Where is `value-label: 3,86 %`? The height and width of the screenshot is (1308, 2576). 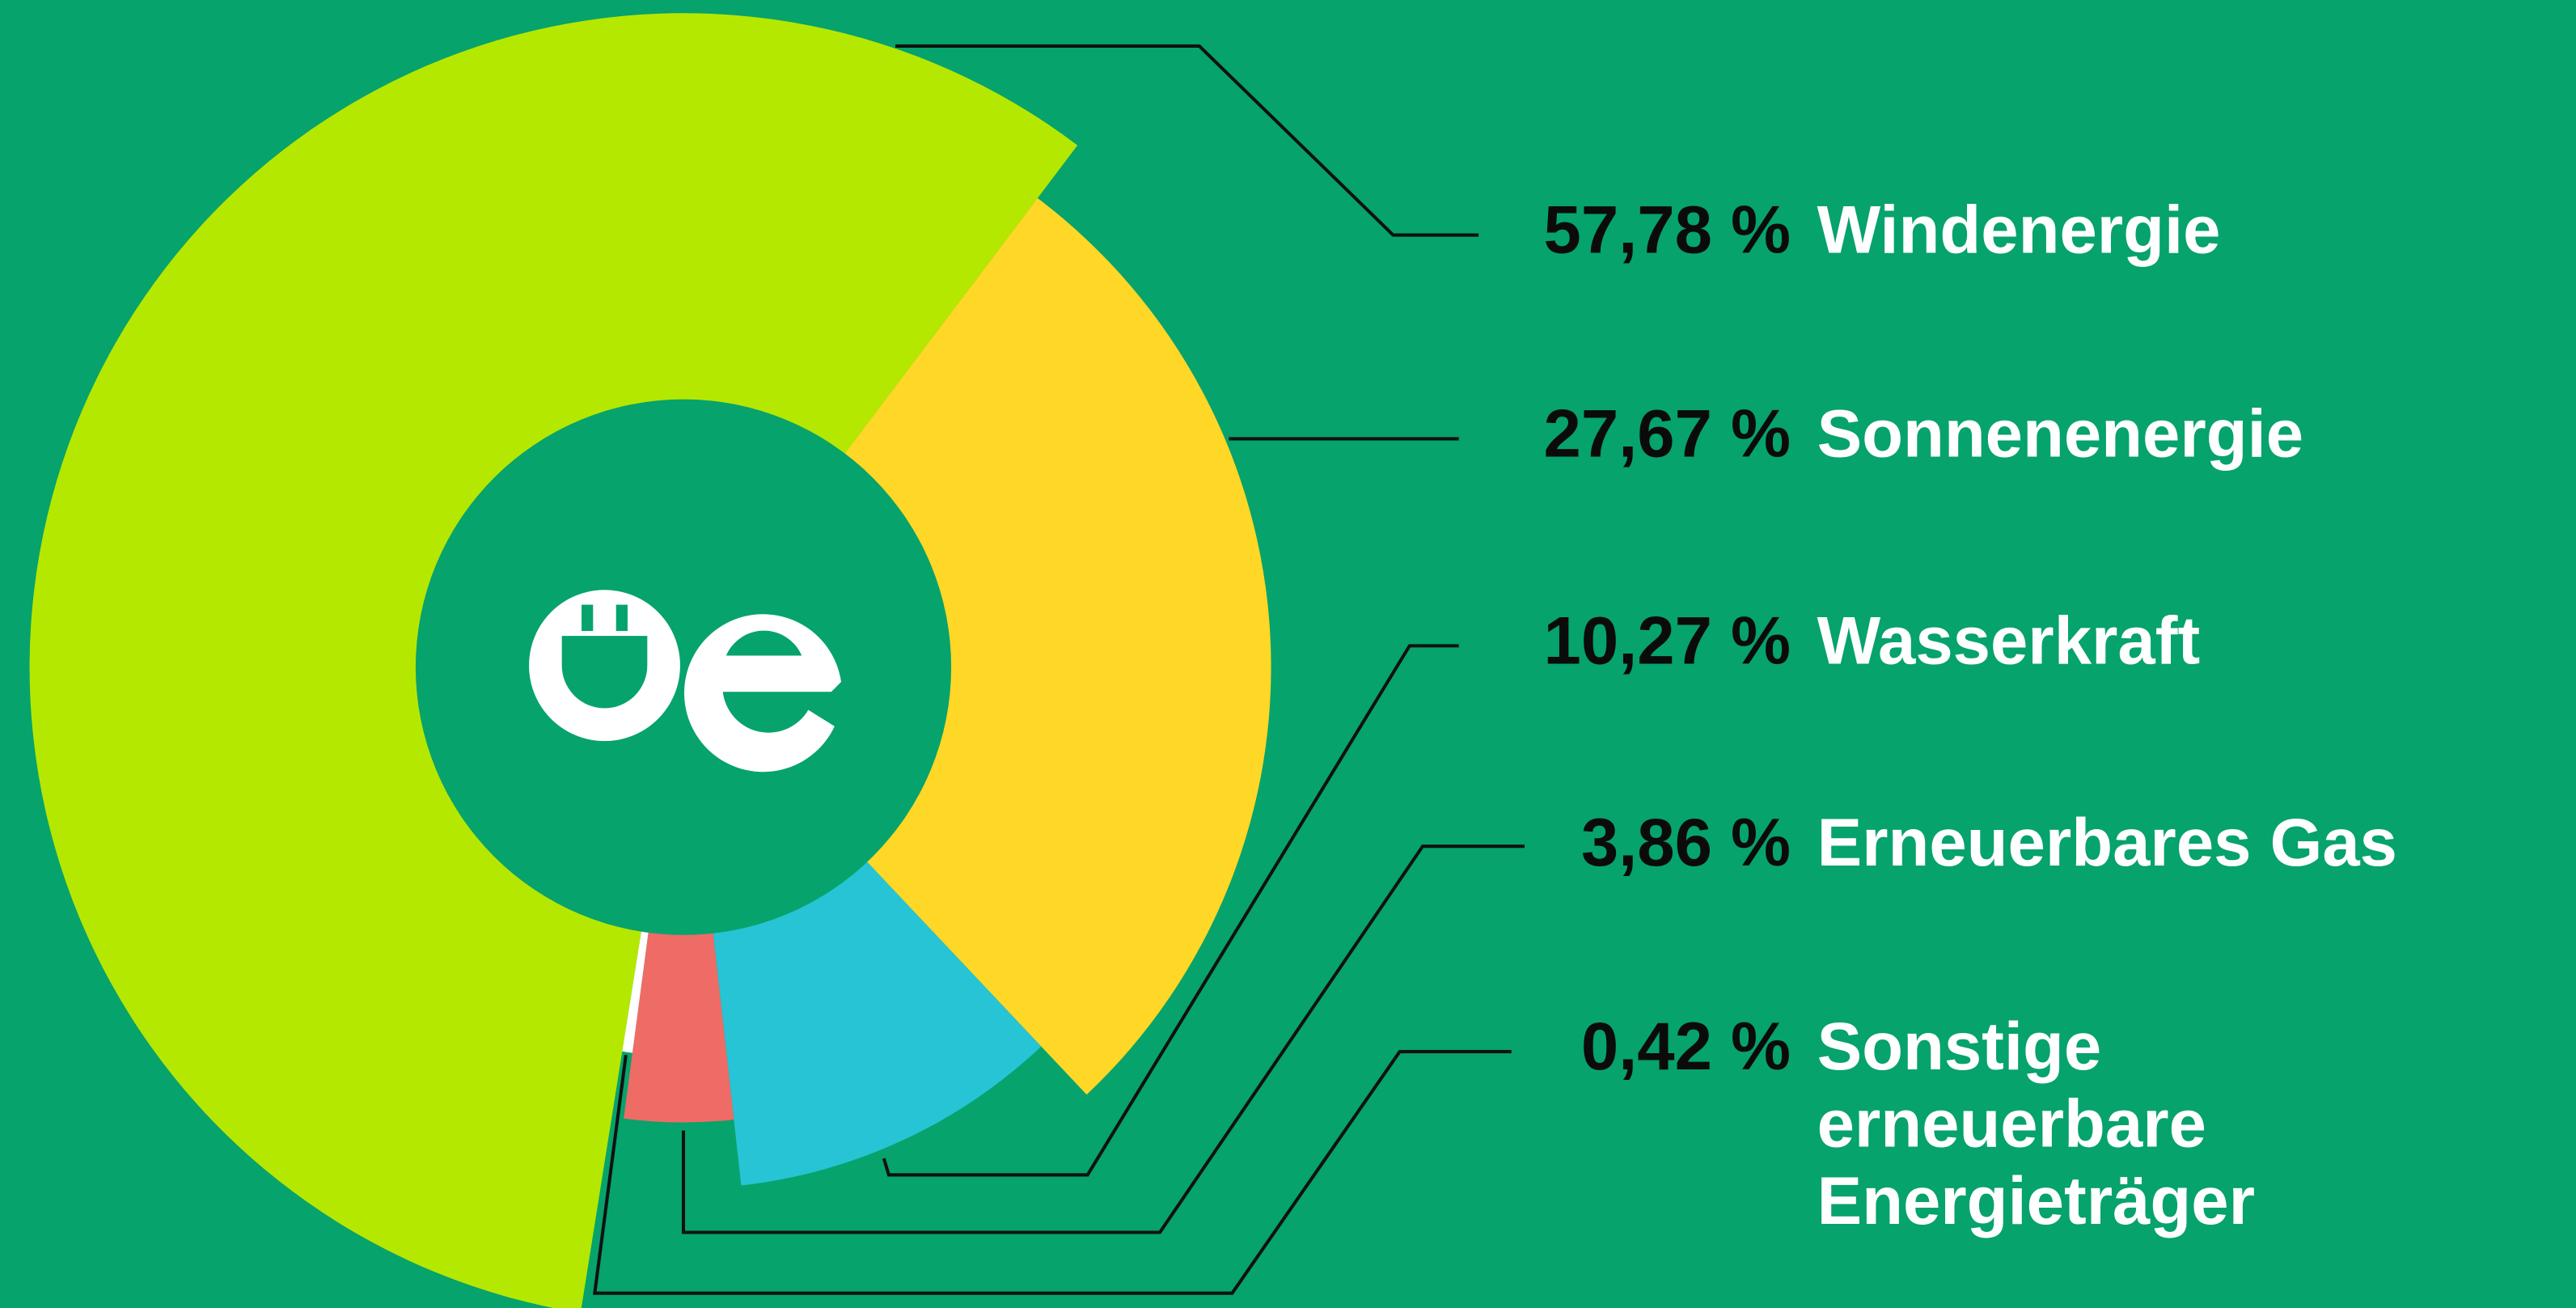 value-label: 3,86 % is located at coordinates (1686, 842).